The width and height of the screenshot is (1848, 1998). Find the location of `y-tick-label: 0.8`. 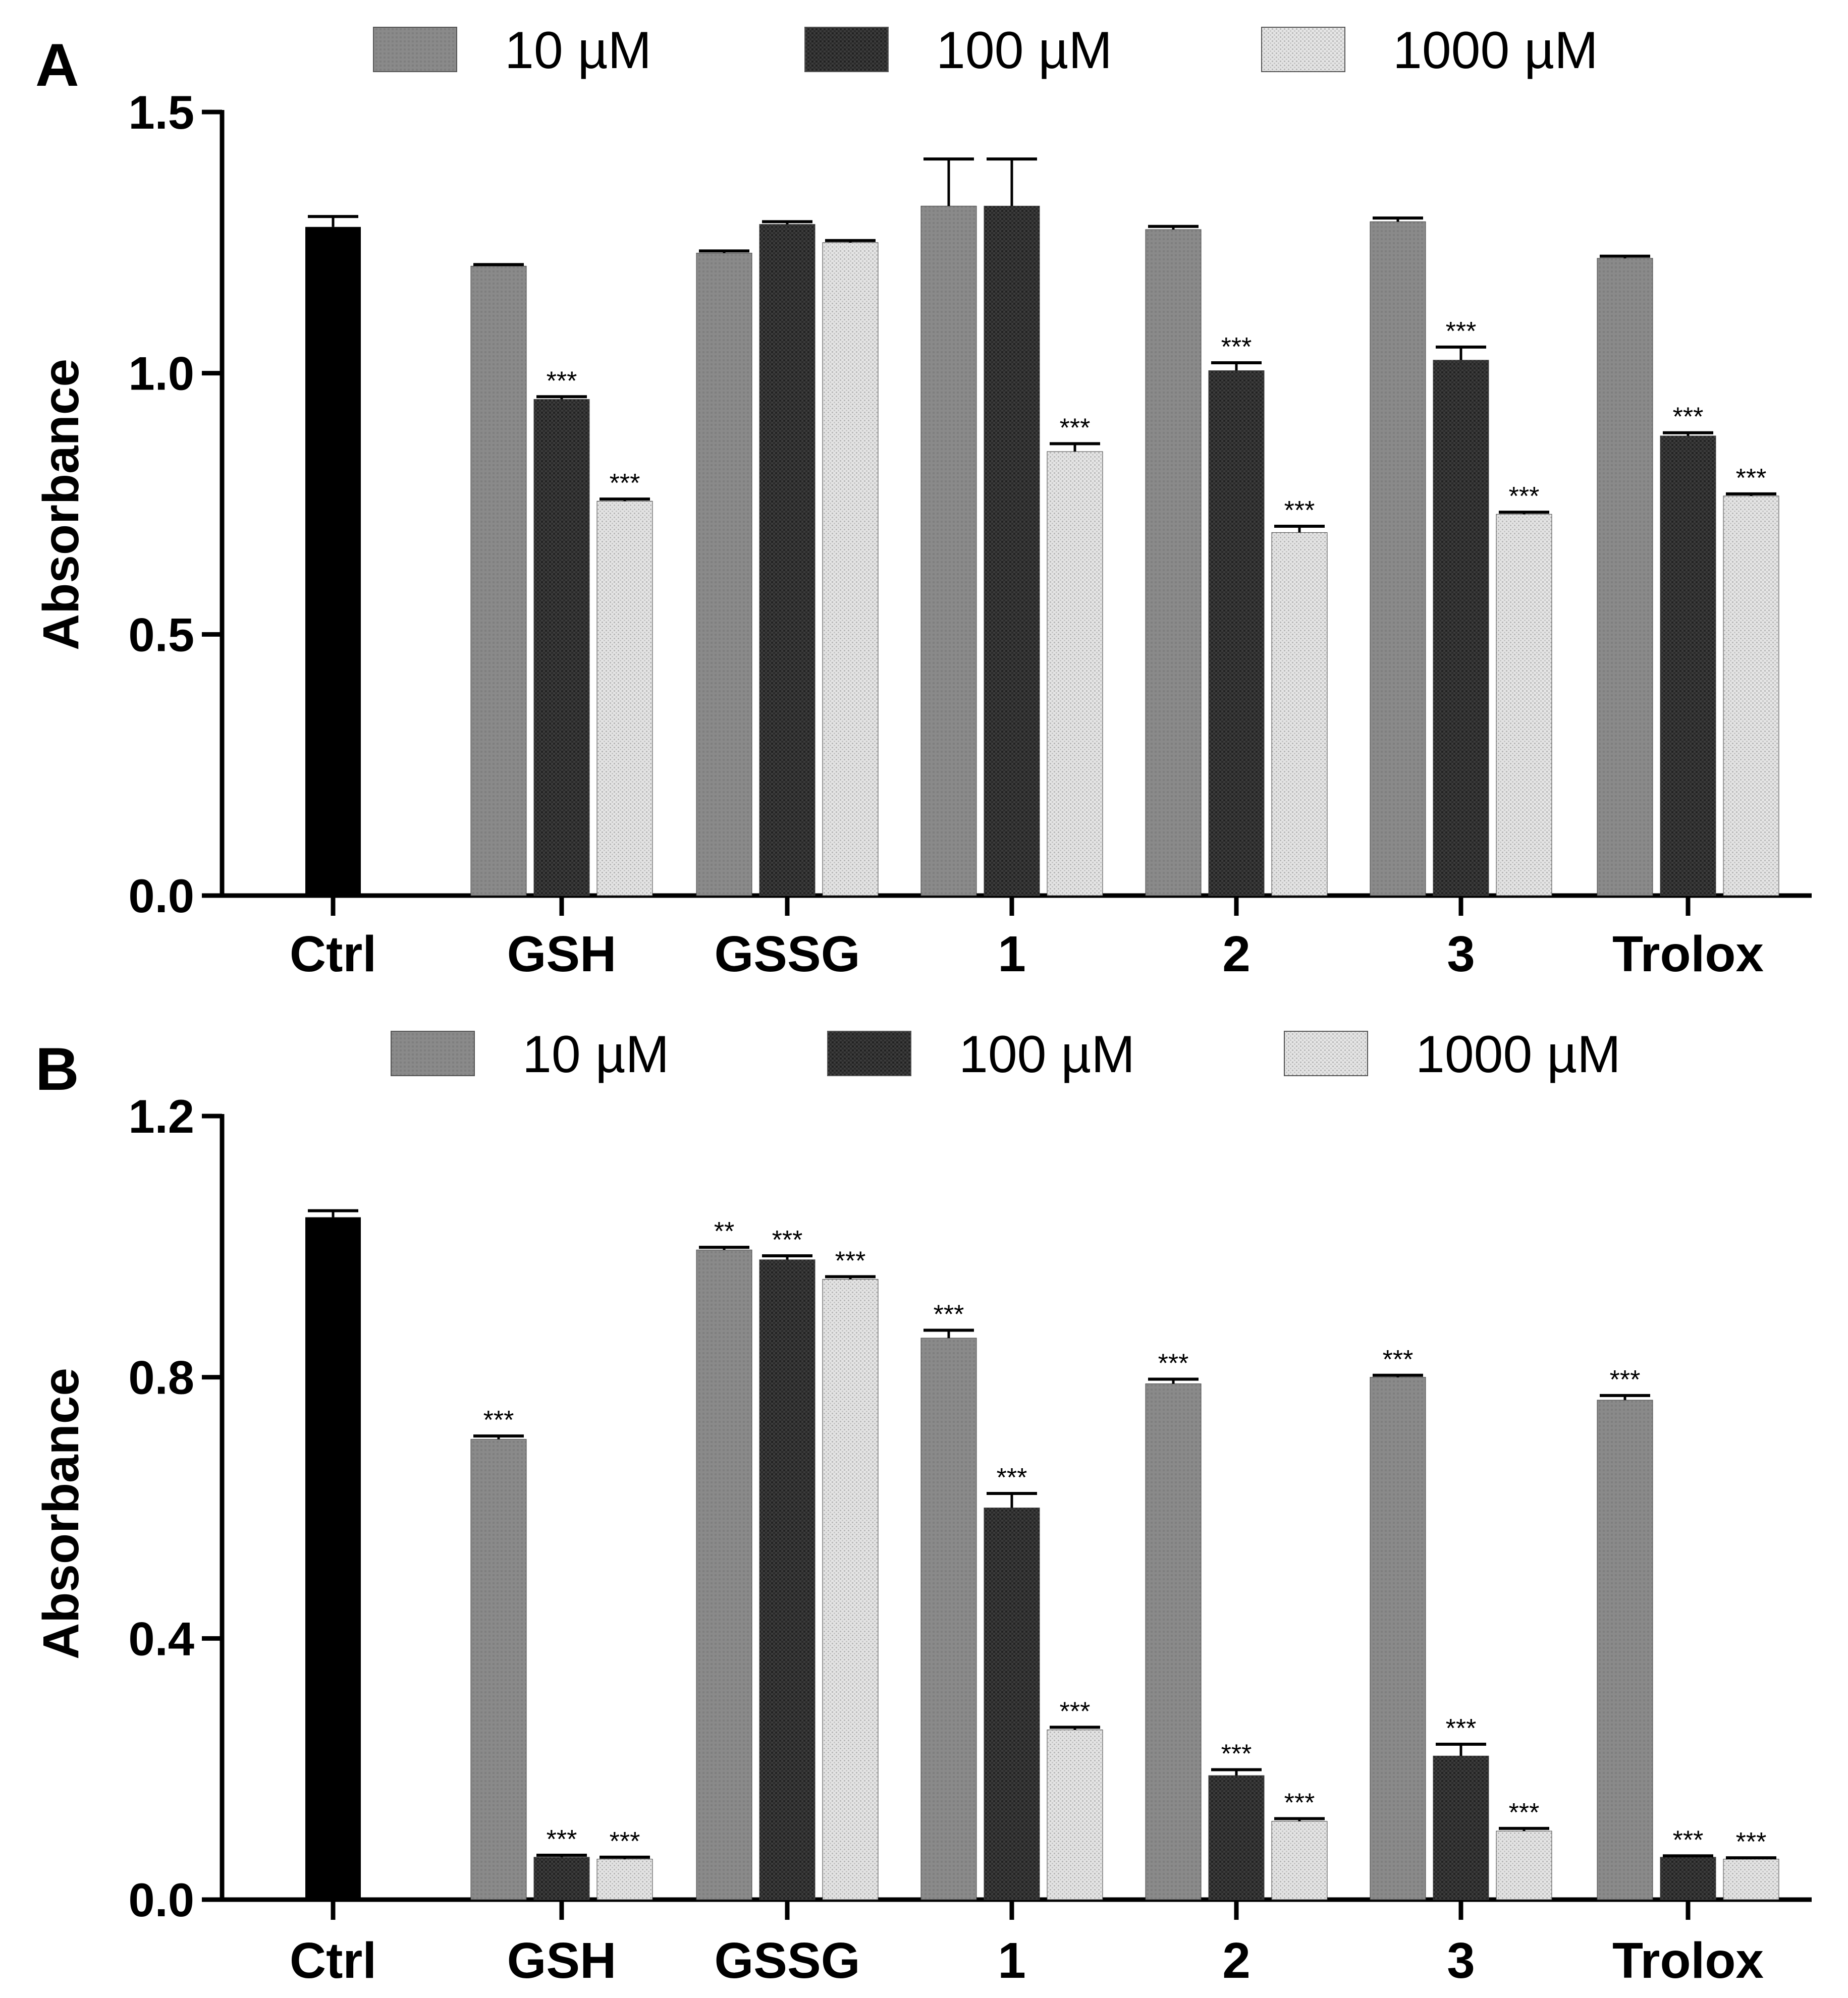

y-tick-label: 0.8 is located at coordinates (161, 1377).